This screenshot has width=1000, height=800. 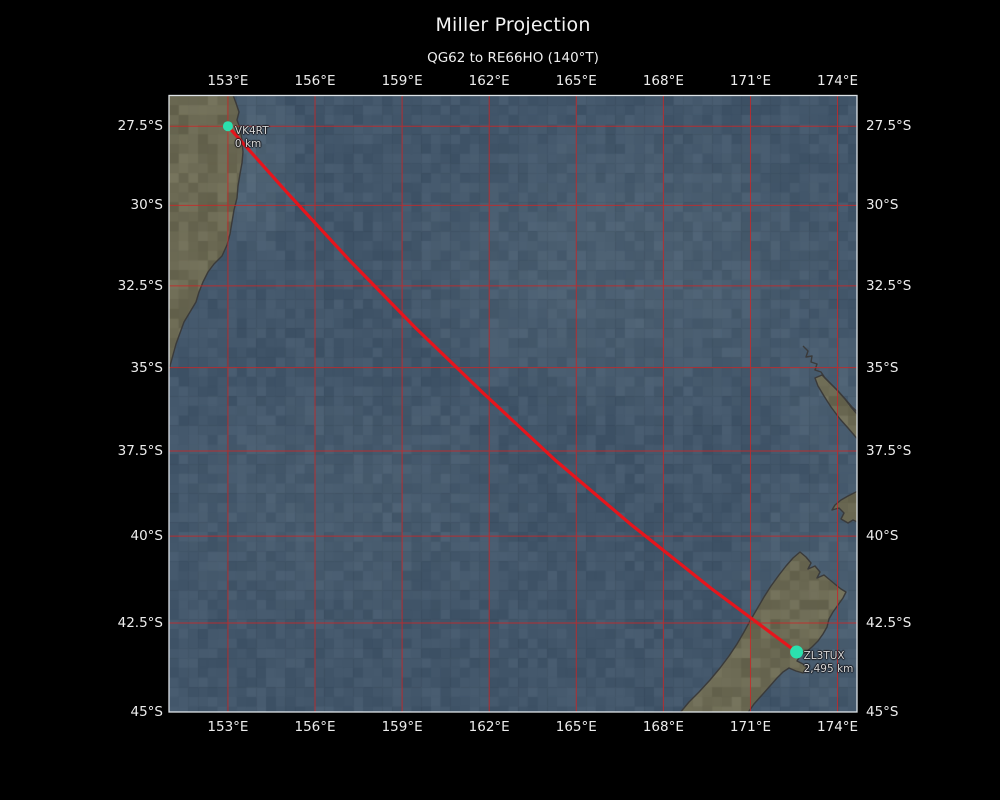 What do you see at coordinates (889, 285) in the screenshot?
I see `y-tick-right--32.5: 32.5°S` at bounding box center [889, 285].